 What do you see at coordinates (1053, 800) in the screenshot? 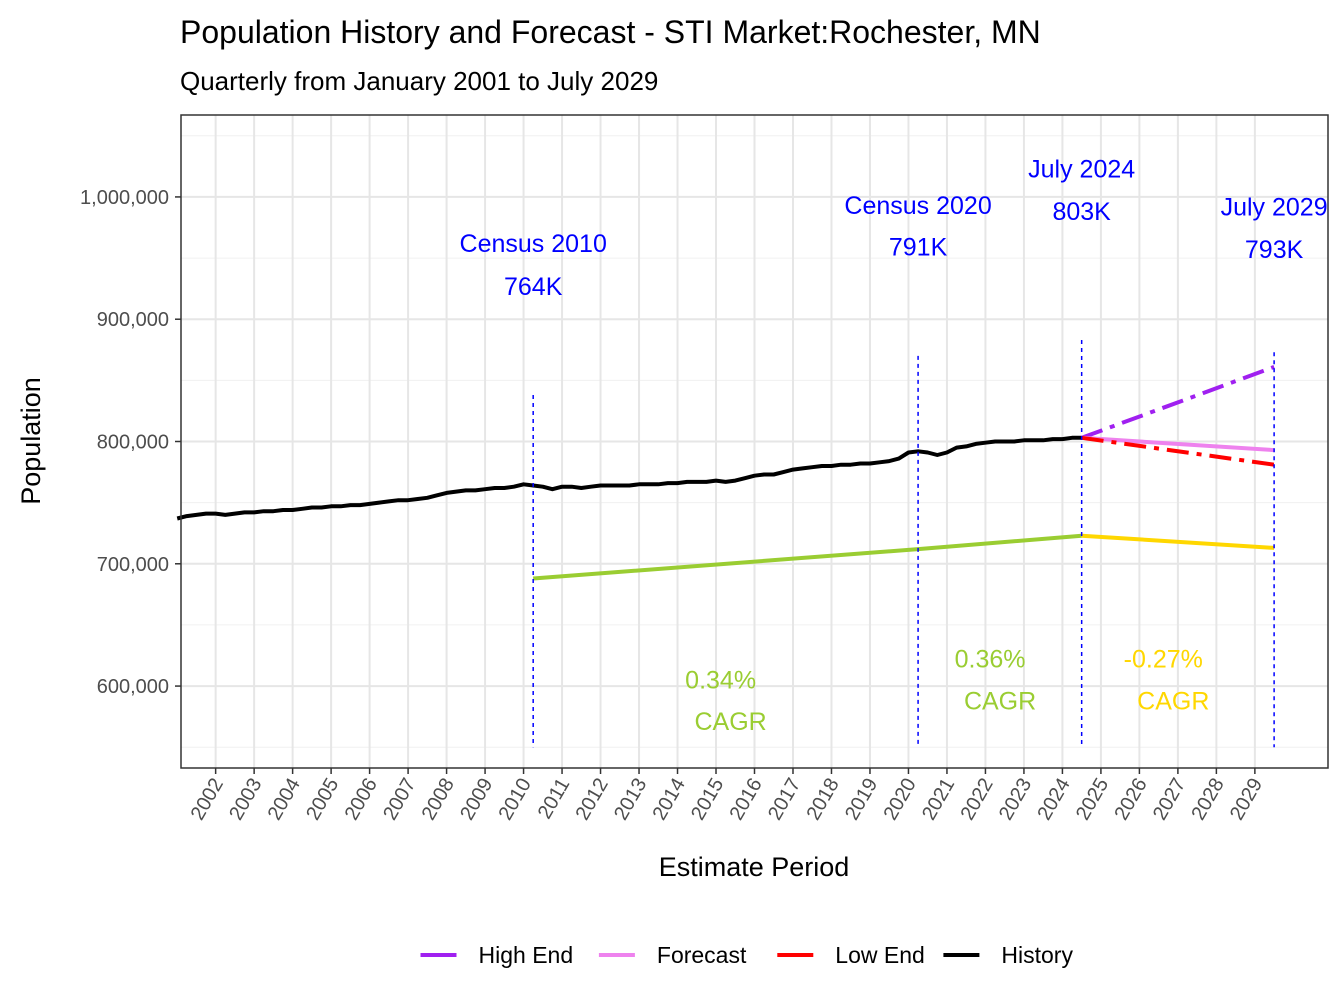
I see `x-tick-label: 2024` at bounding box center [1053, 800].